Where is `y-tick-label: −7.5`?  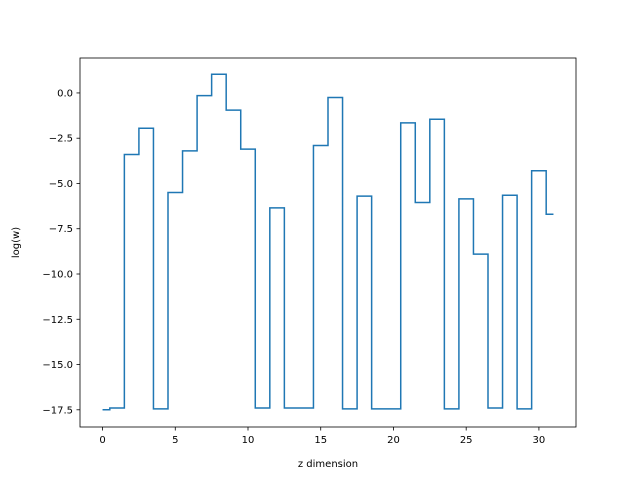
y-tick-label: −7.5 is located at coordinates (61, 229).